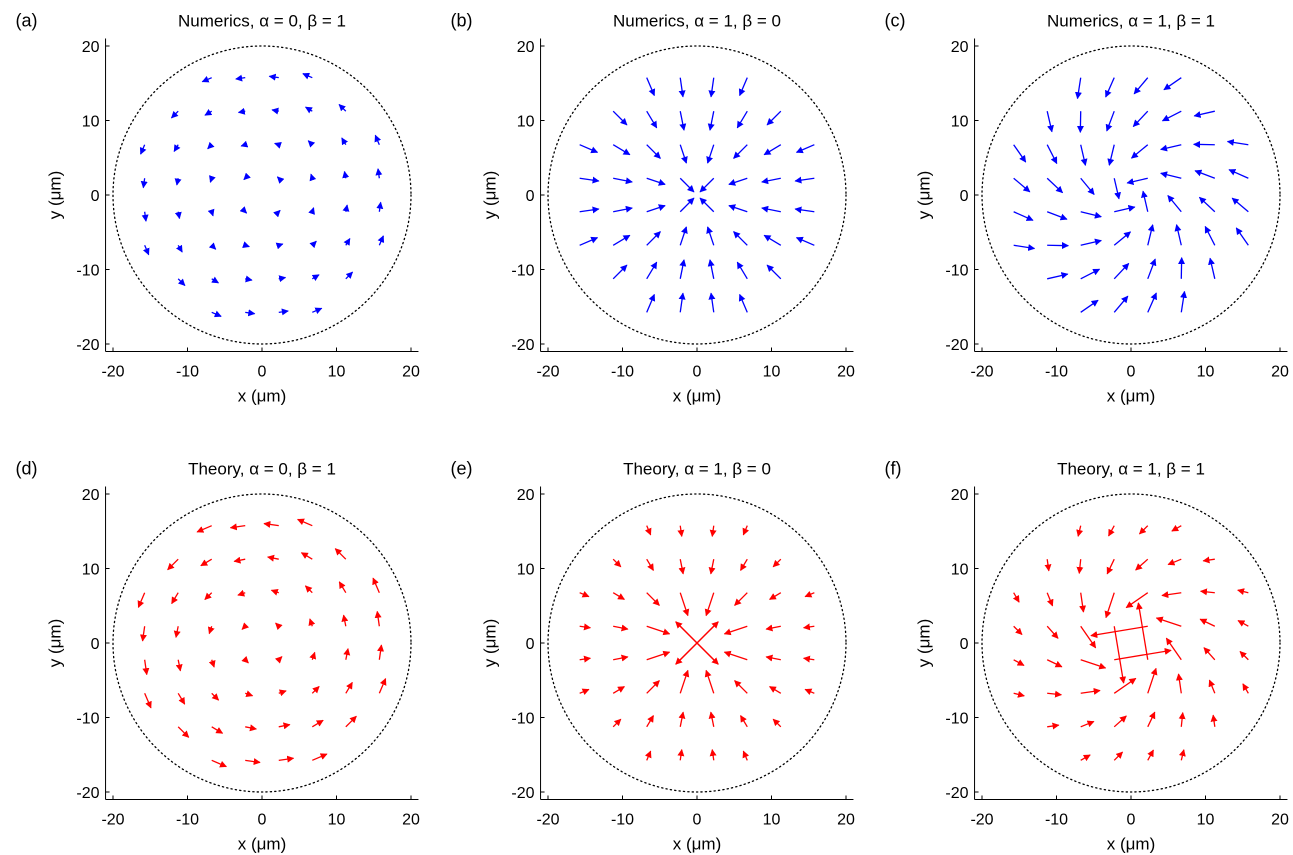 This screenshot has height=855, width=1293. What do you see at coordinates (697, 819) in the screenshot?
I see `x-tick-label: 0` at bounding box center [697, 819].